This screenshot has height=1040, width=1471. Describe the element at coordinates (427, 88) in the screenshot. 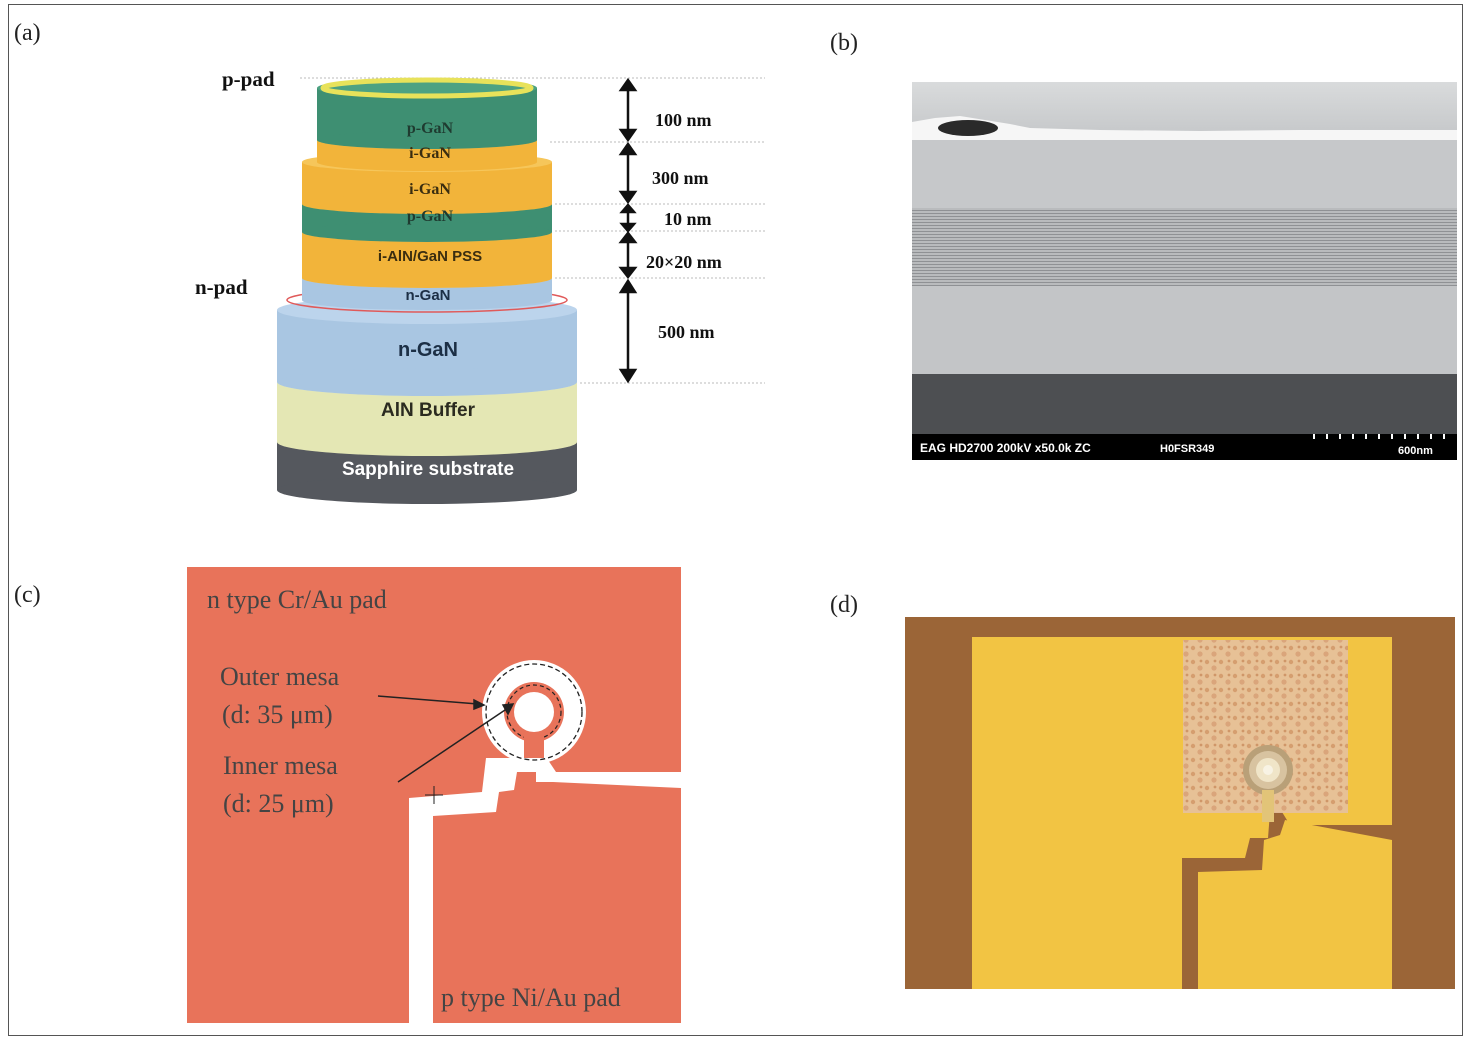

I see `p-contact-ring` at that location.